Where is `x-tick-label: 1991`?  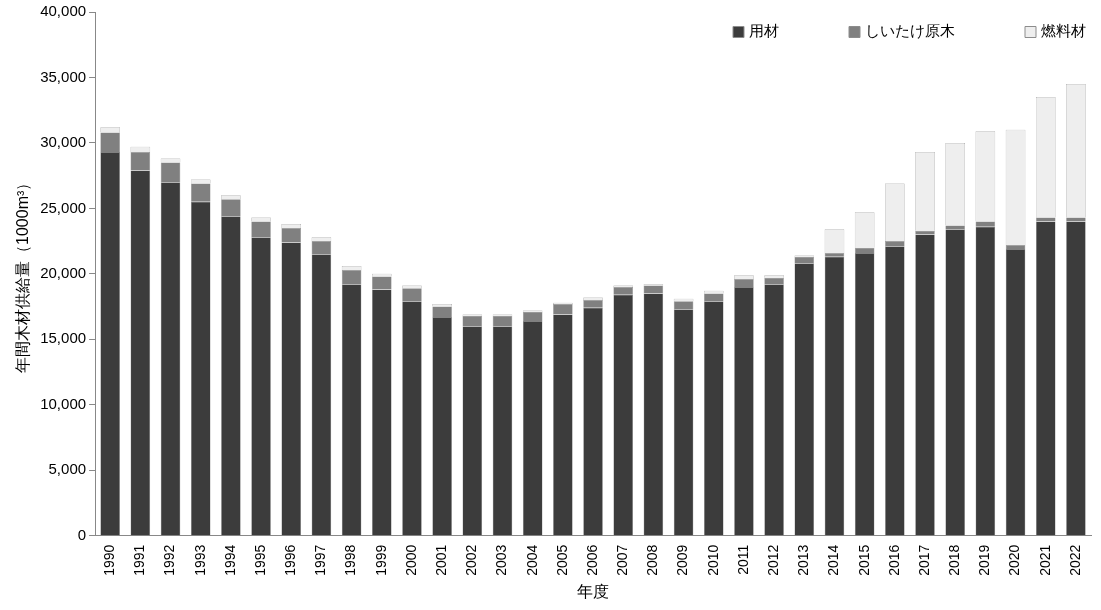
x-tick-label: 1991 is located at coordinates (139, 560).